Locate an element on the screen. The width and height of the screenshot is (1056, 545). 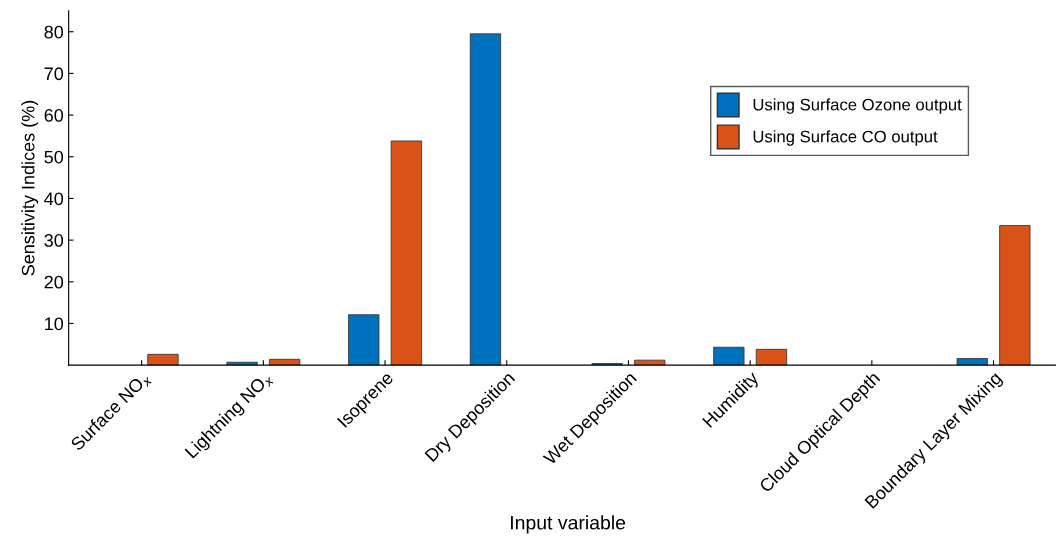
y-tick-label: 60 is located at coordinates (54, 115).